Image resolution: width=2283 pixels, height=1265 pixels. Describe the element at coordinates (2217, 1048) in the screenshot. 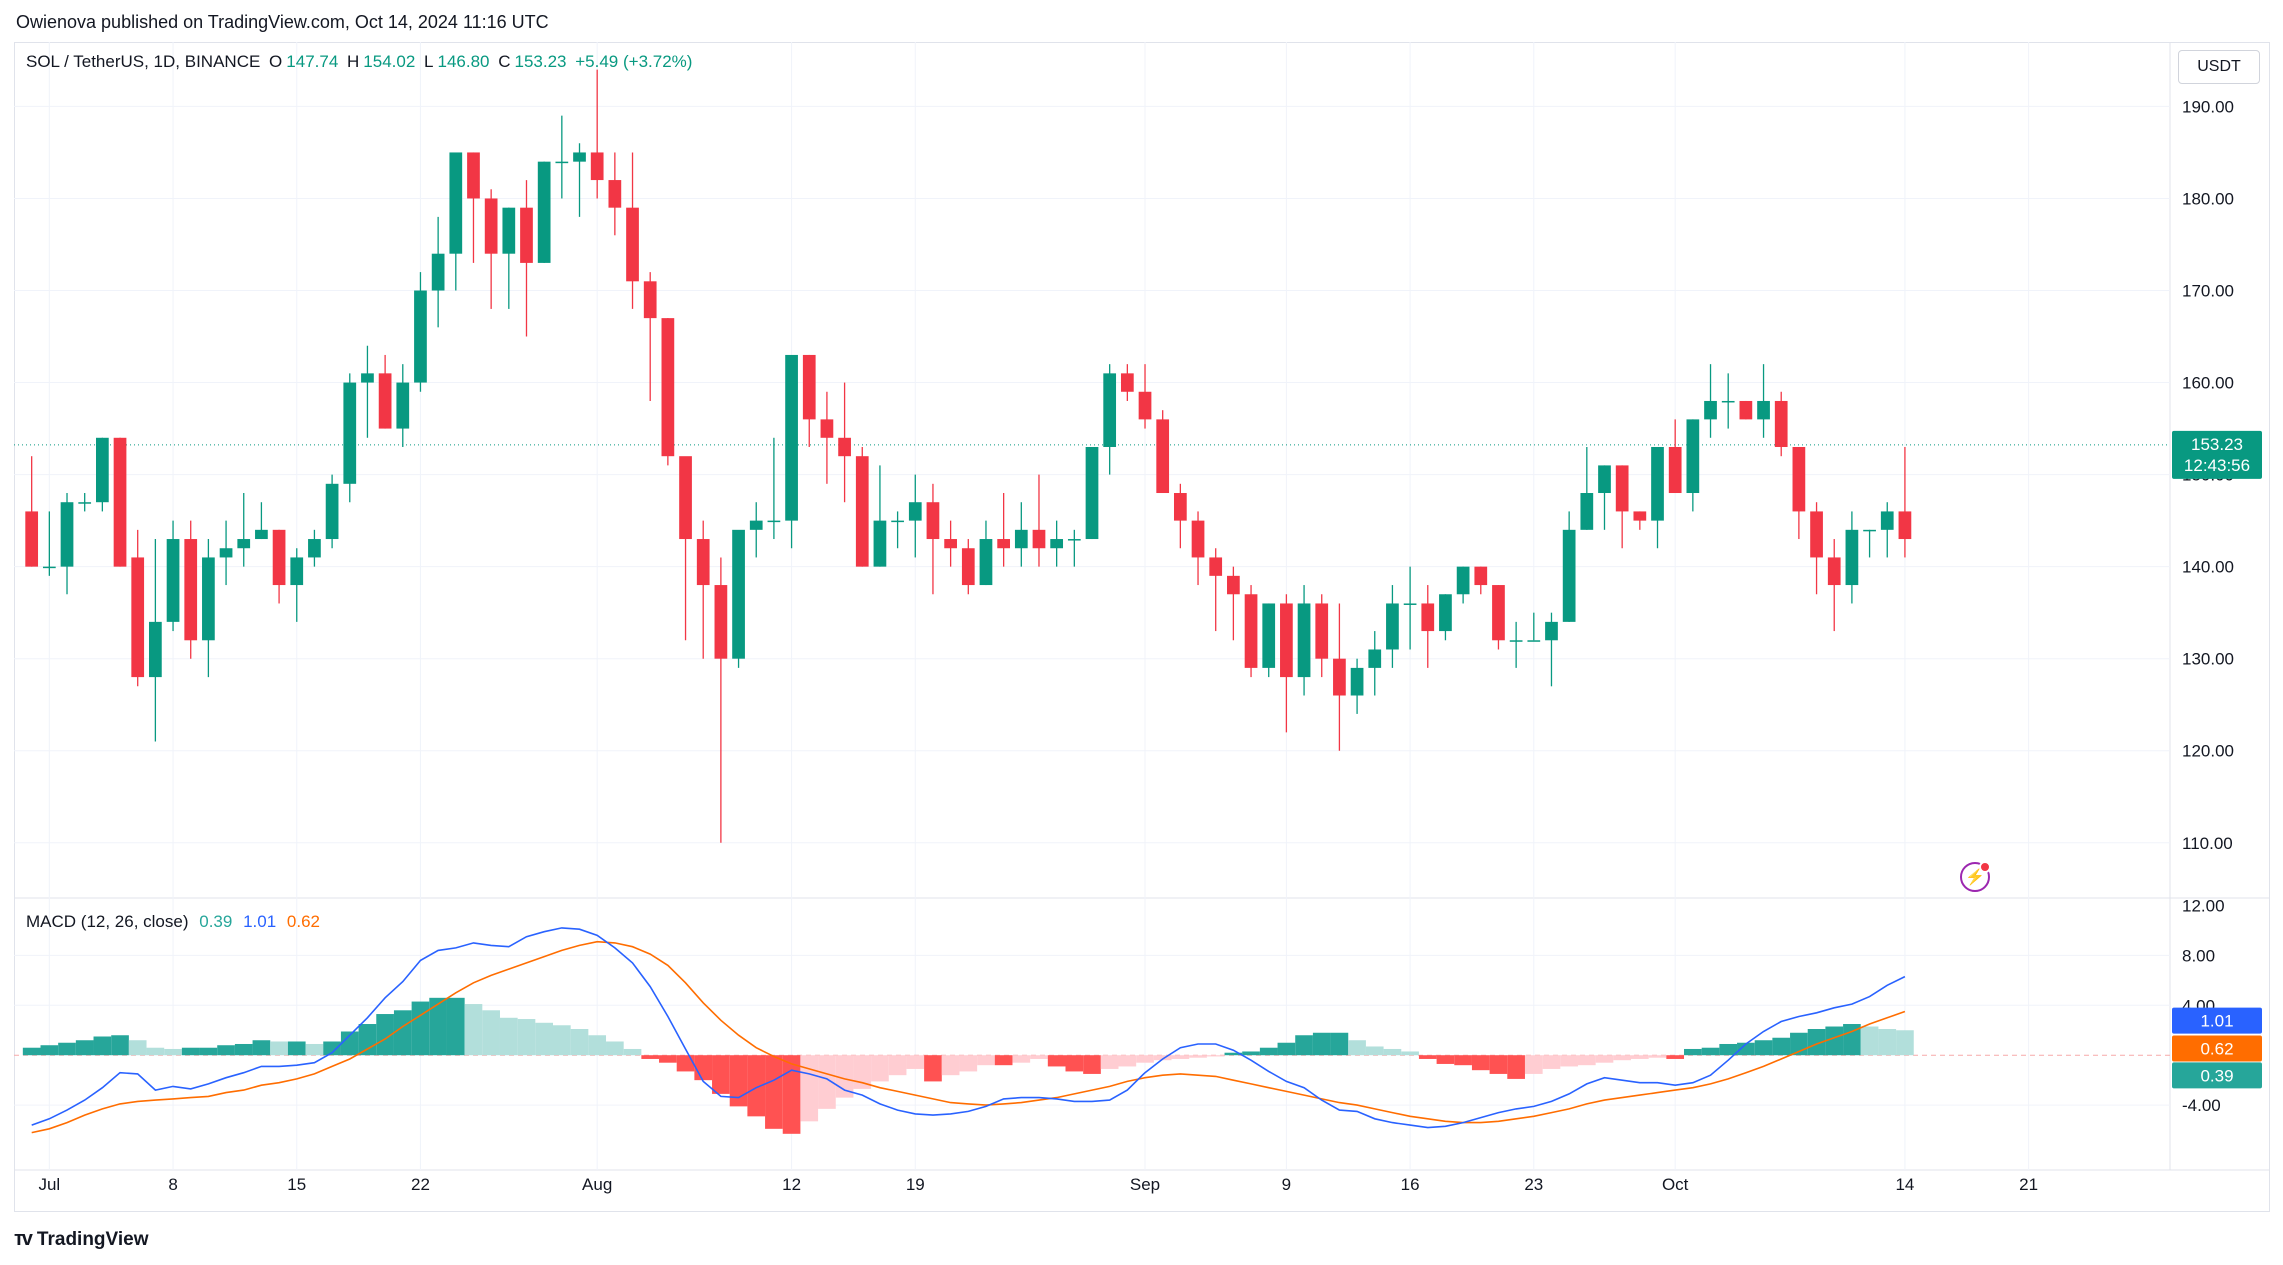

I see `signal-badge-bg` at that location.